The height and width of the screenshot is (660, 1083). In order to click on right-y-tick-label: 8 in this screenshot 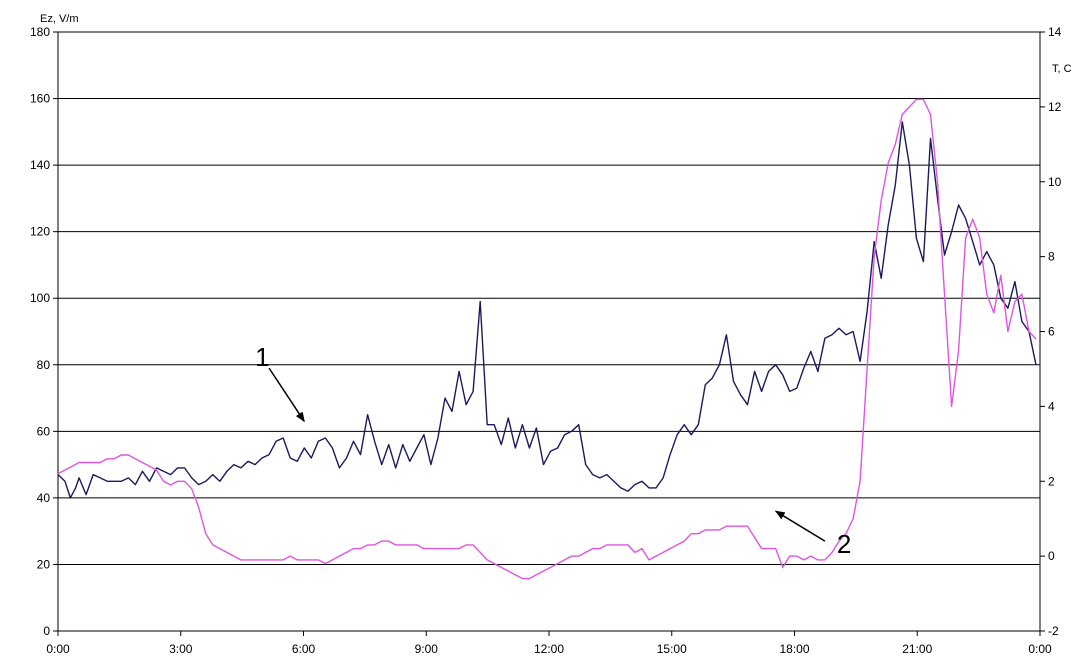, I will do `click(1051, 257)`.